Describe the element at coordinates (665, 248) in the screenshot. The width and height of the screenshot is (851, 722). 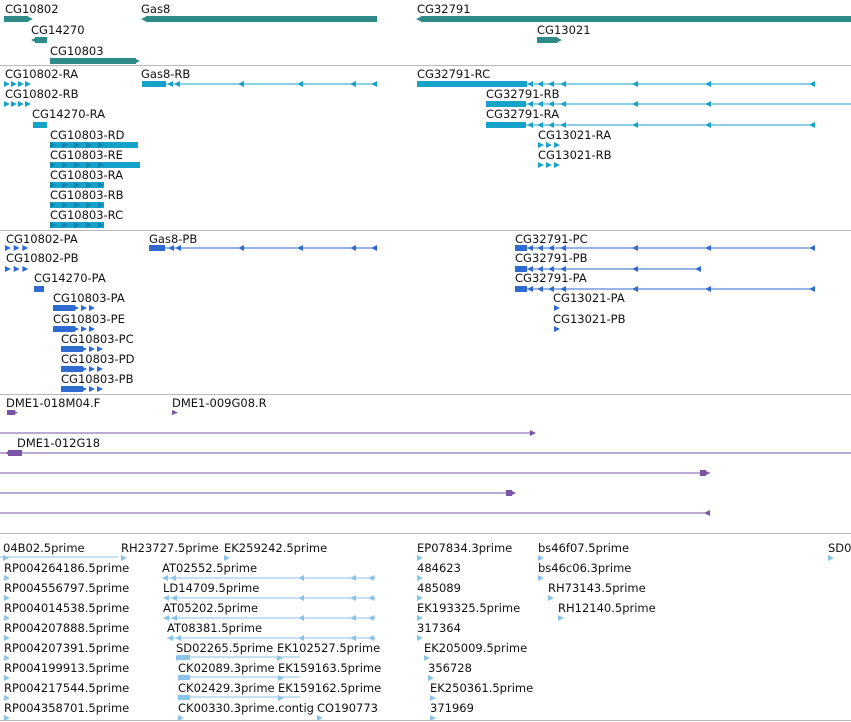
I see `protein-cg32791-pc` at that location.